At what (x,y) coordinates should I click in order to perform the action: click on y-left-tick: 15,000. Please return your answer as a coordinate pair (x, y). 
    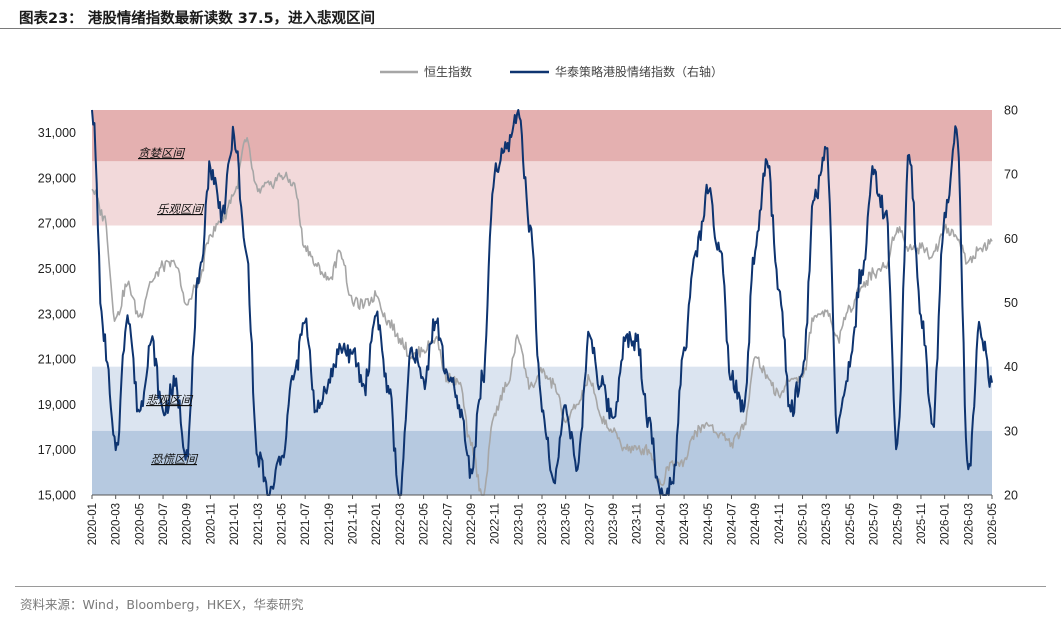
    Looking at the image, I should click on (57, 496).